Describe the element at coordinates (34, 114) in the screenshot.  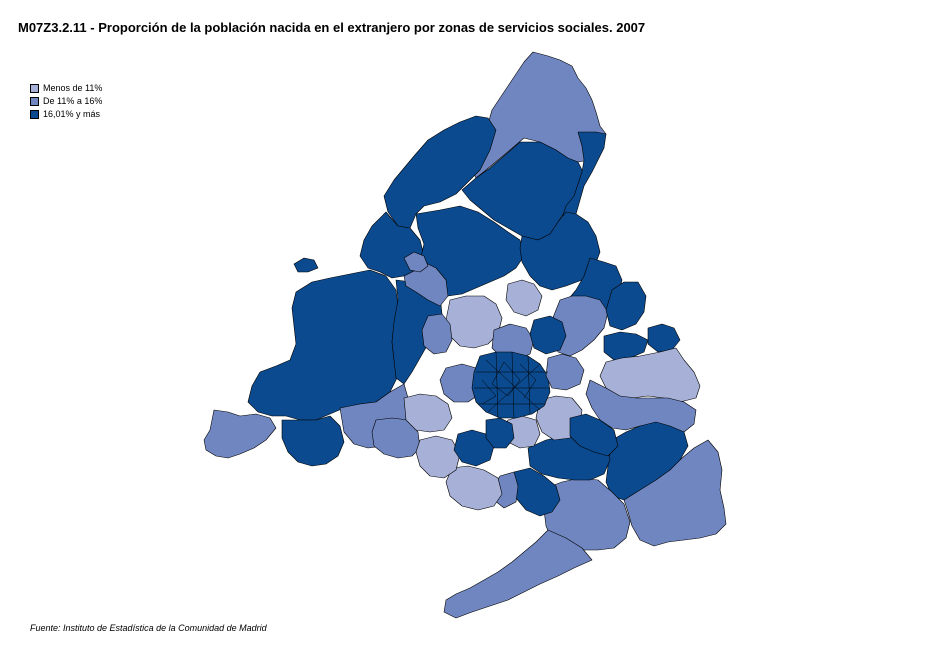
I see `legend-swatch-high` at that location.